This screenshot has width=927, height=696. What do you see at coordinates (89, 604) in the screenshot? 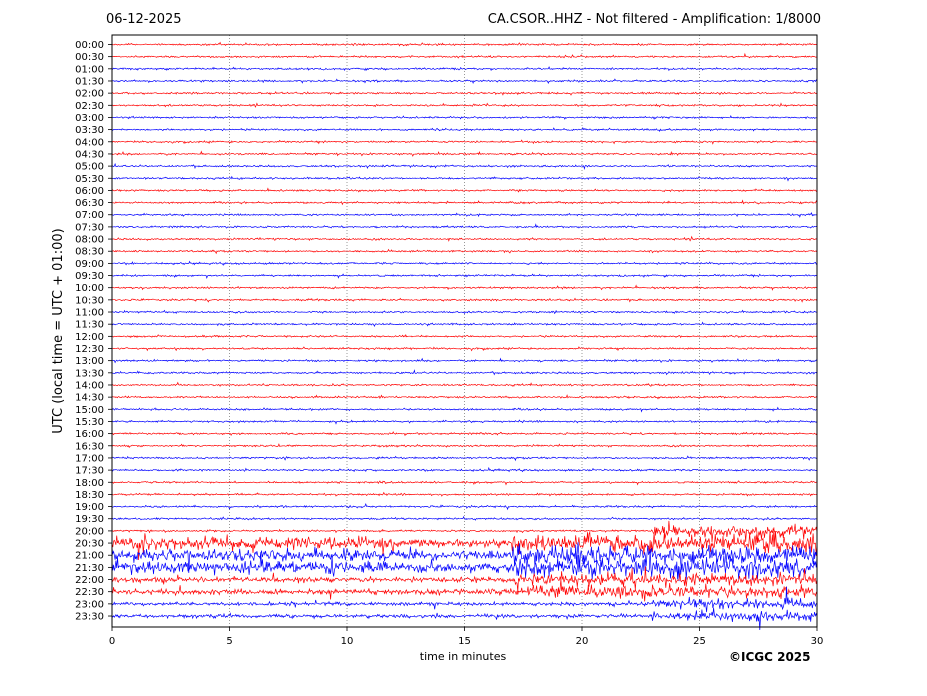
I see `row-label: 23:00` at bounding box center [89, 604].